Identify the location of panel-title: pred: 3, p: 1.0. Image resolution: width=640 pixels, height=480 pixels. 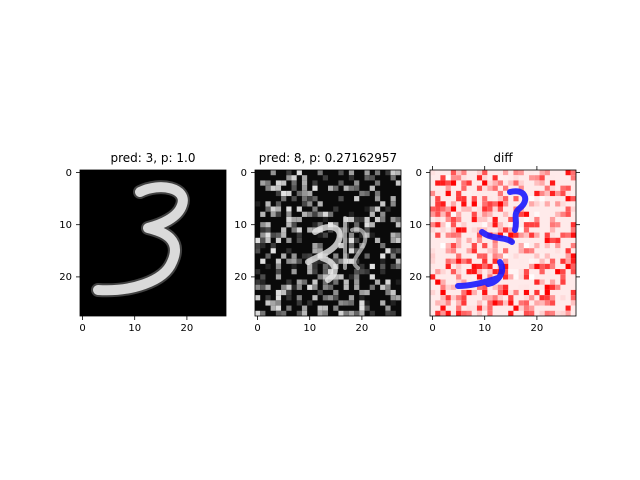
(153, 158).